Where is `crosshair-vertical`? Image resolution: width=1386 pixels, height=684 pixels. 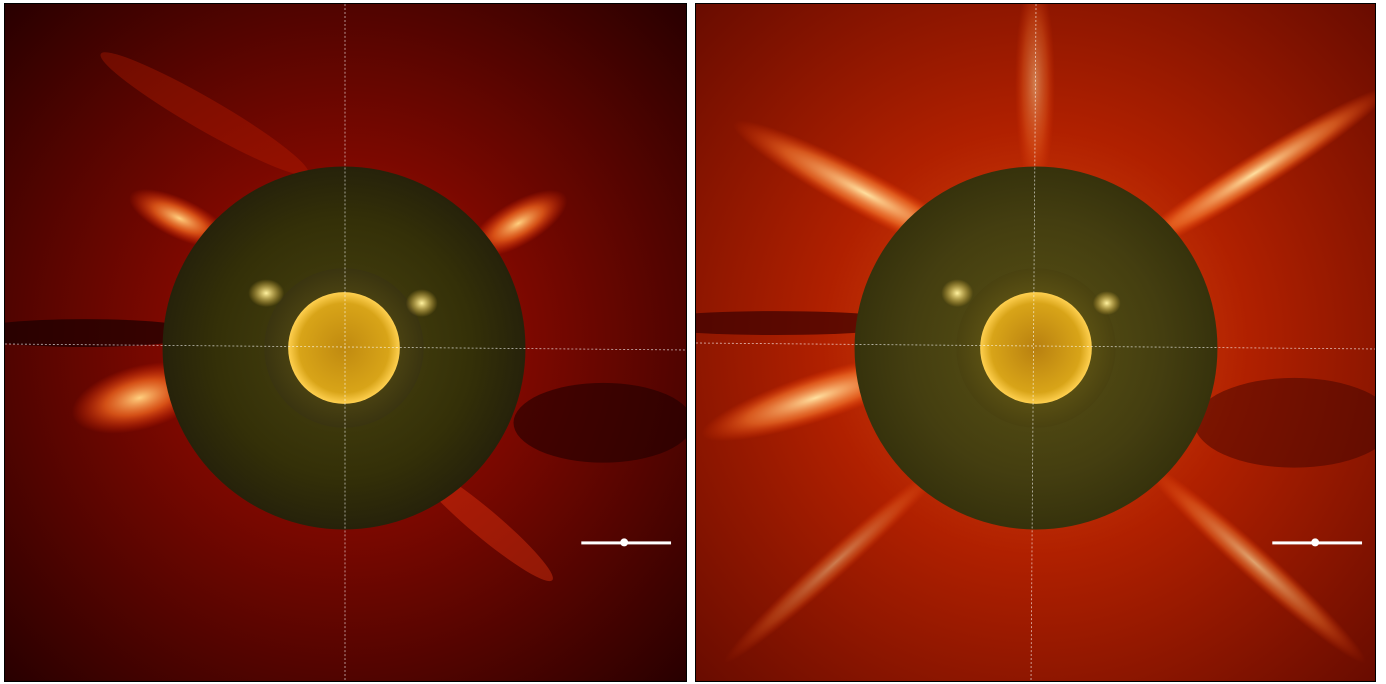 crosshair-vertical is located at coordinates (1033, 342).